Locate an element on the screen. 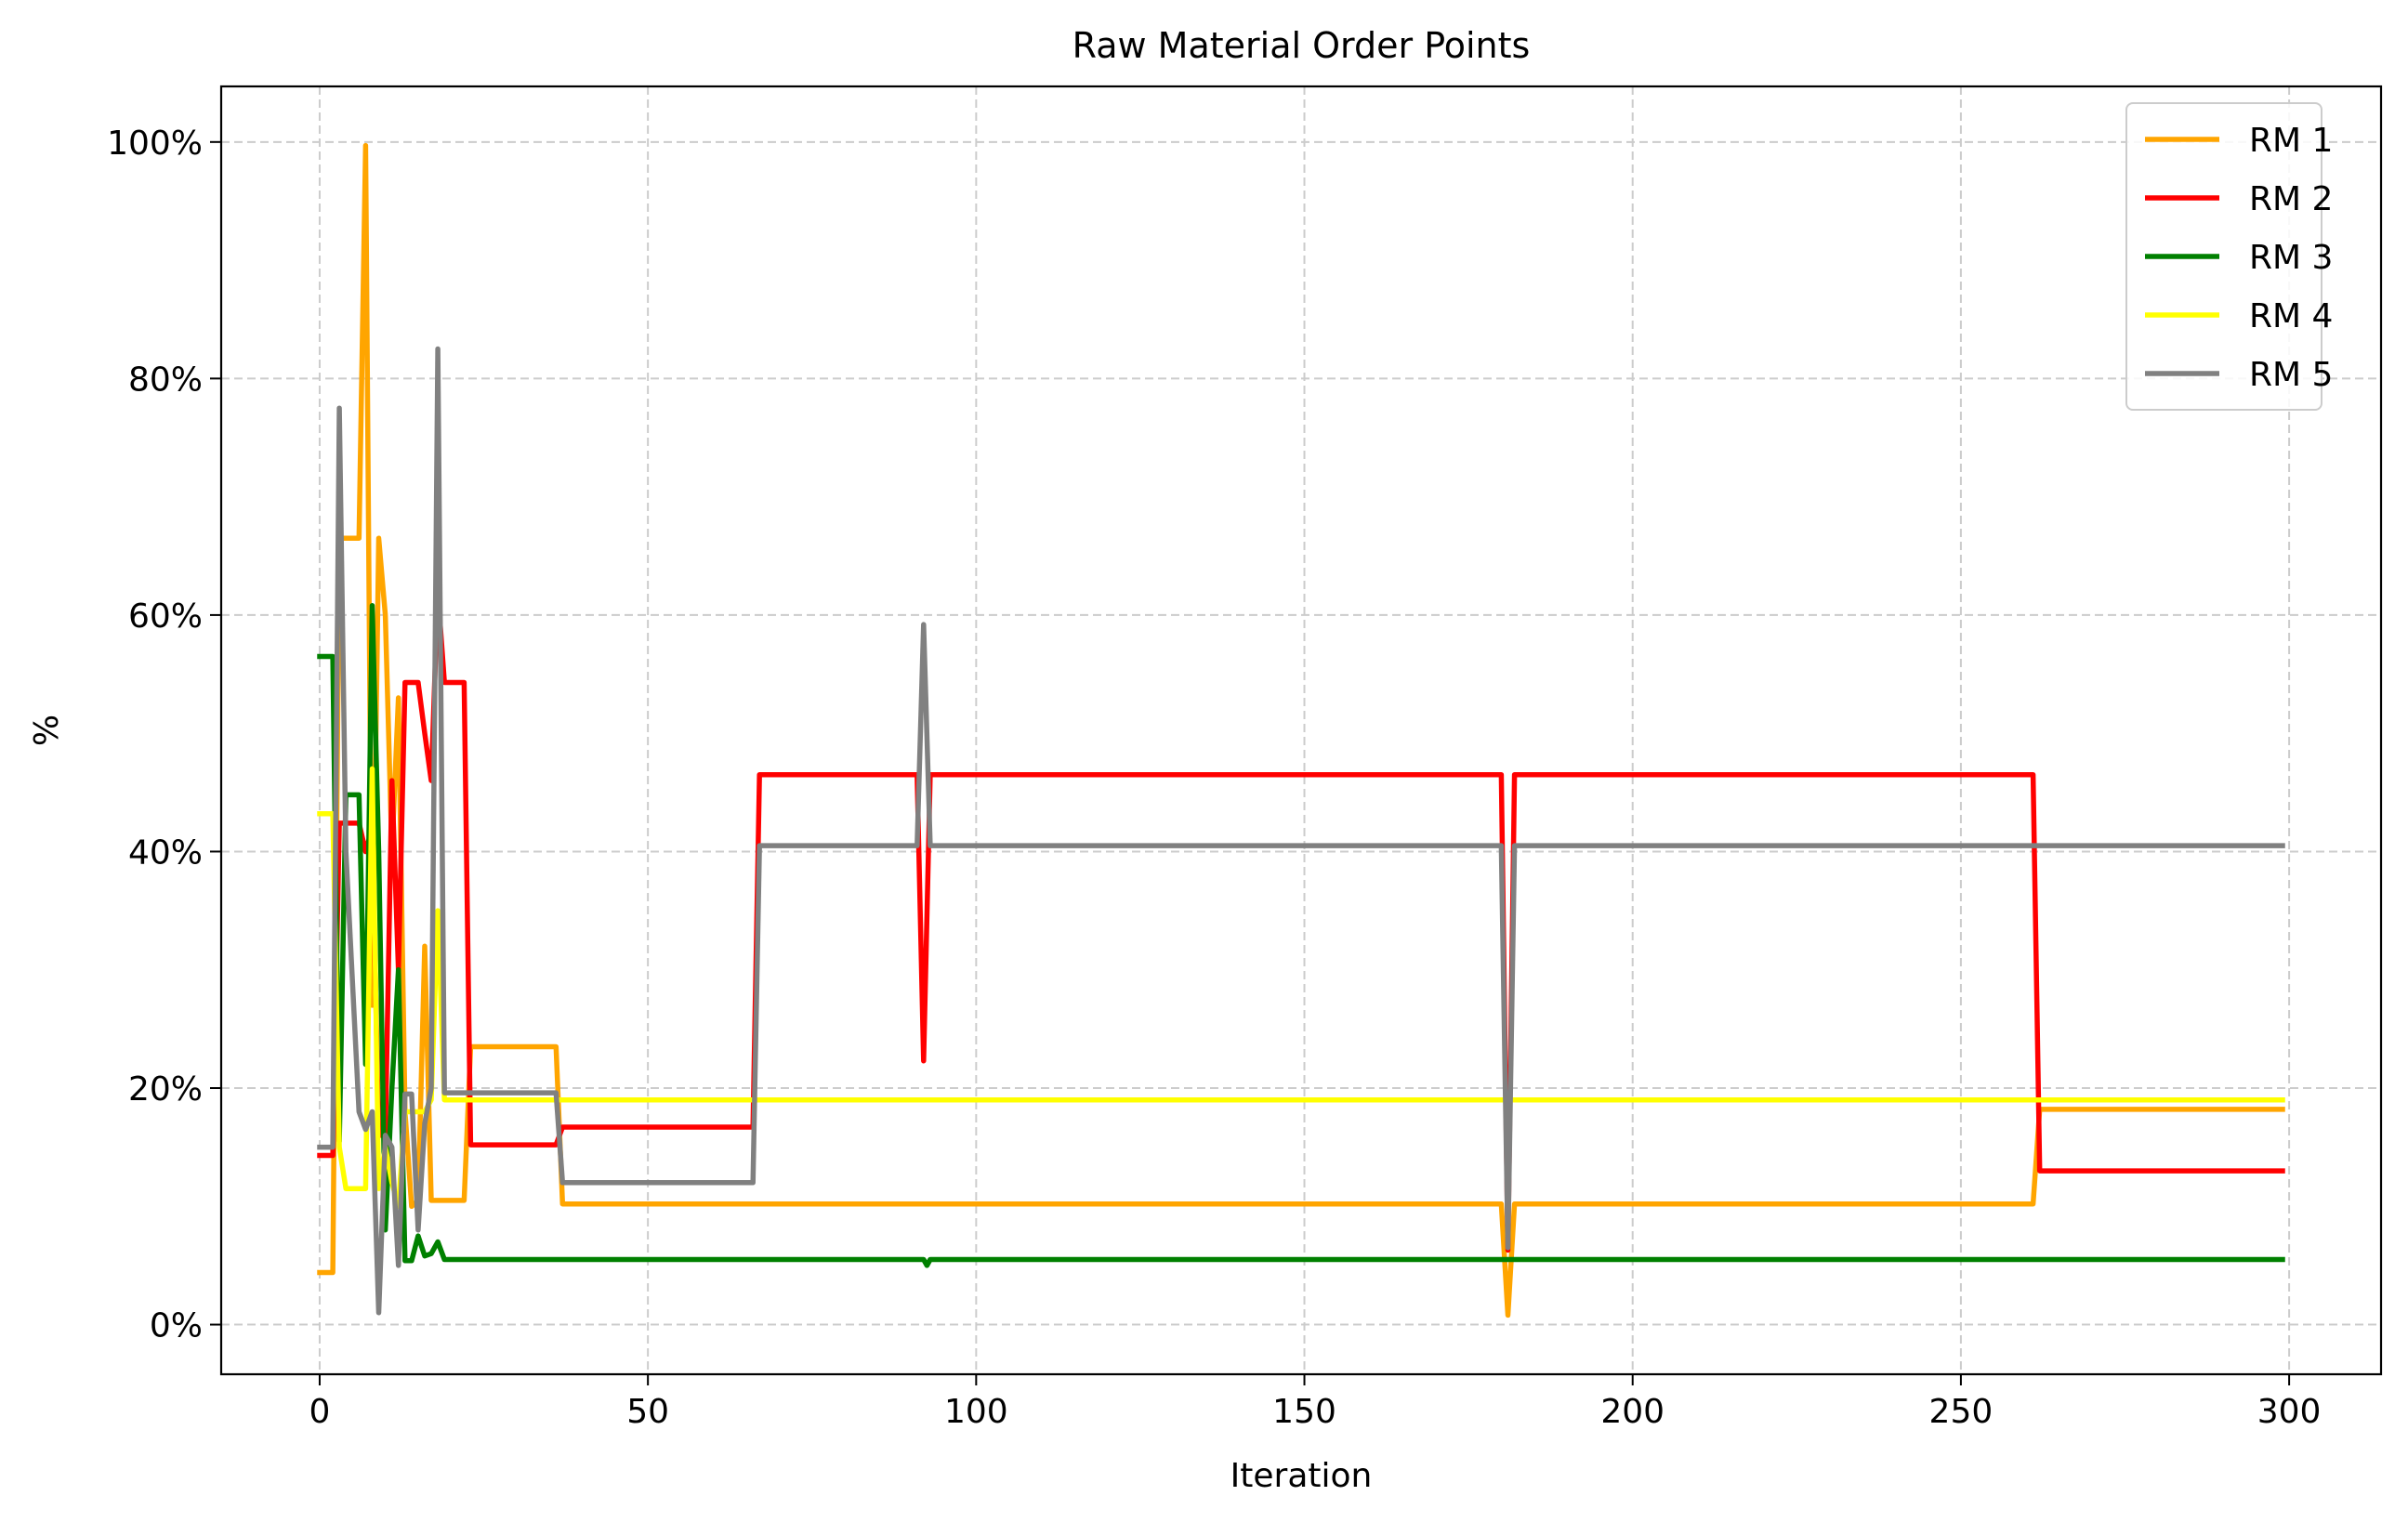  chart-title: Raw Material Order Points is located at coordinates (1301, 46).